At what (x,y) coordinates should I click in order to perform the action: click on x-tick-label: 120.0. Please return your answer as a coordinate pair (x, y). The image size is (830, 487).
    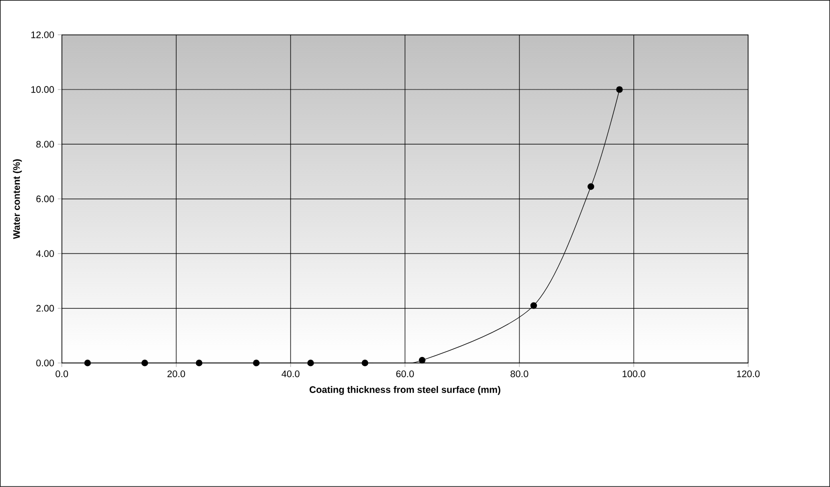
    Looking at the image, I should click on (748, 374).